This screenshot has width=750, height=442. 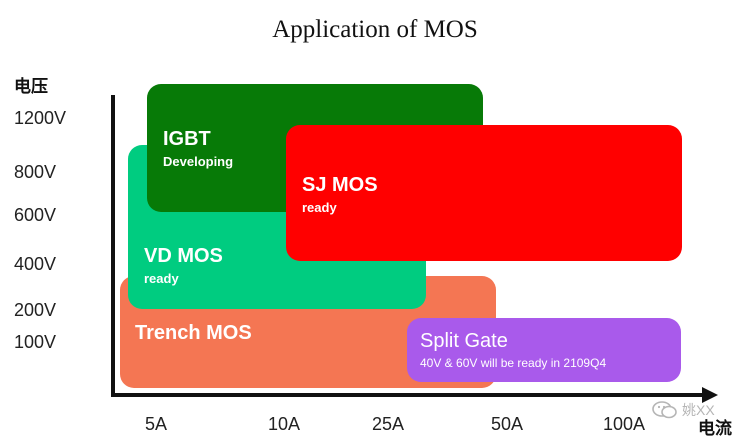 I want to click on x-tick-25a: 25A, so click(x=388, y=424).